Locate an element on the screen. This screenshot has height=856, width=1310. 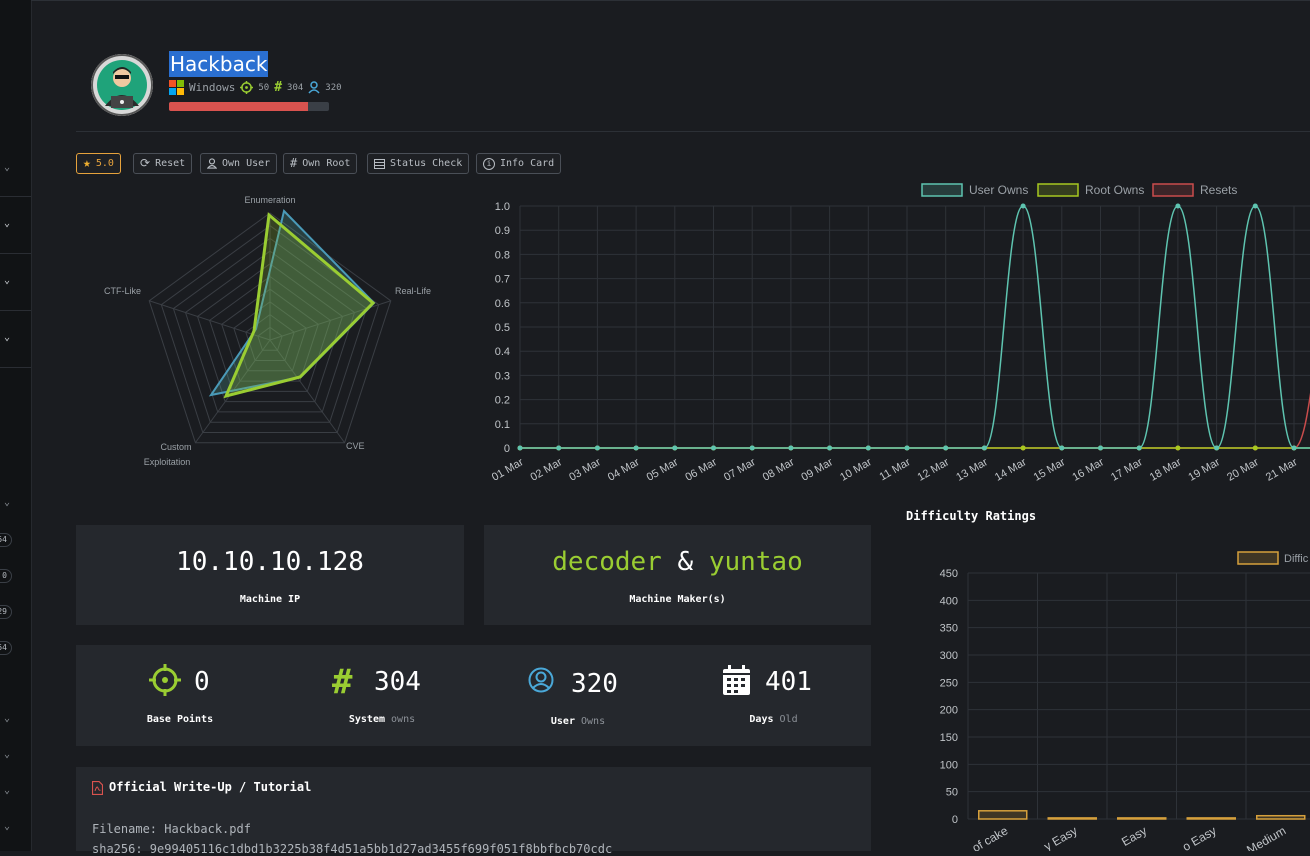
own-root-button: # Own Root is located at coordinates (320, 163).